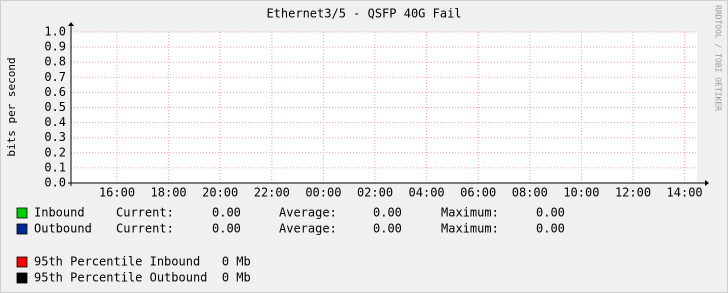  Describe the element at coordinates (55, 167) in the screenshot. I see `y-tick-label: 0.1` at that location.